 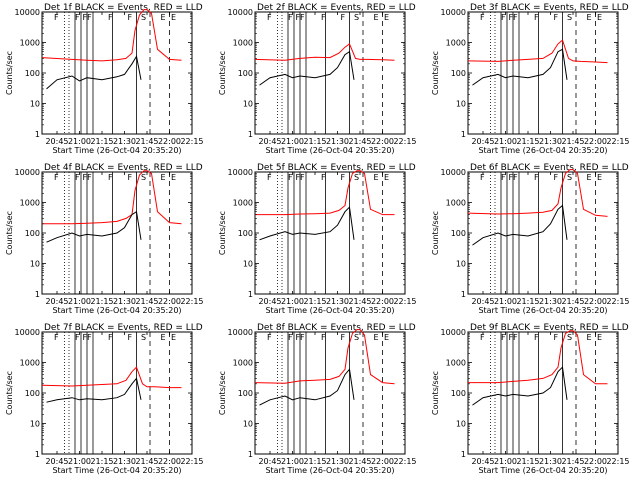 What do you see at coordinates (336, 168) in the screenshot?
I see `chart-title: Det 5f BLACK = Events, RED = LLD` at bounding box center [336, 168].